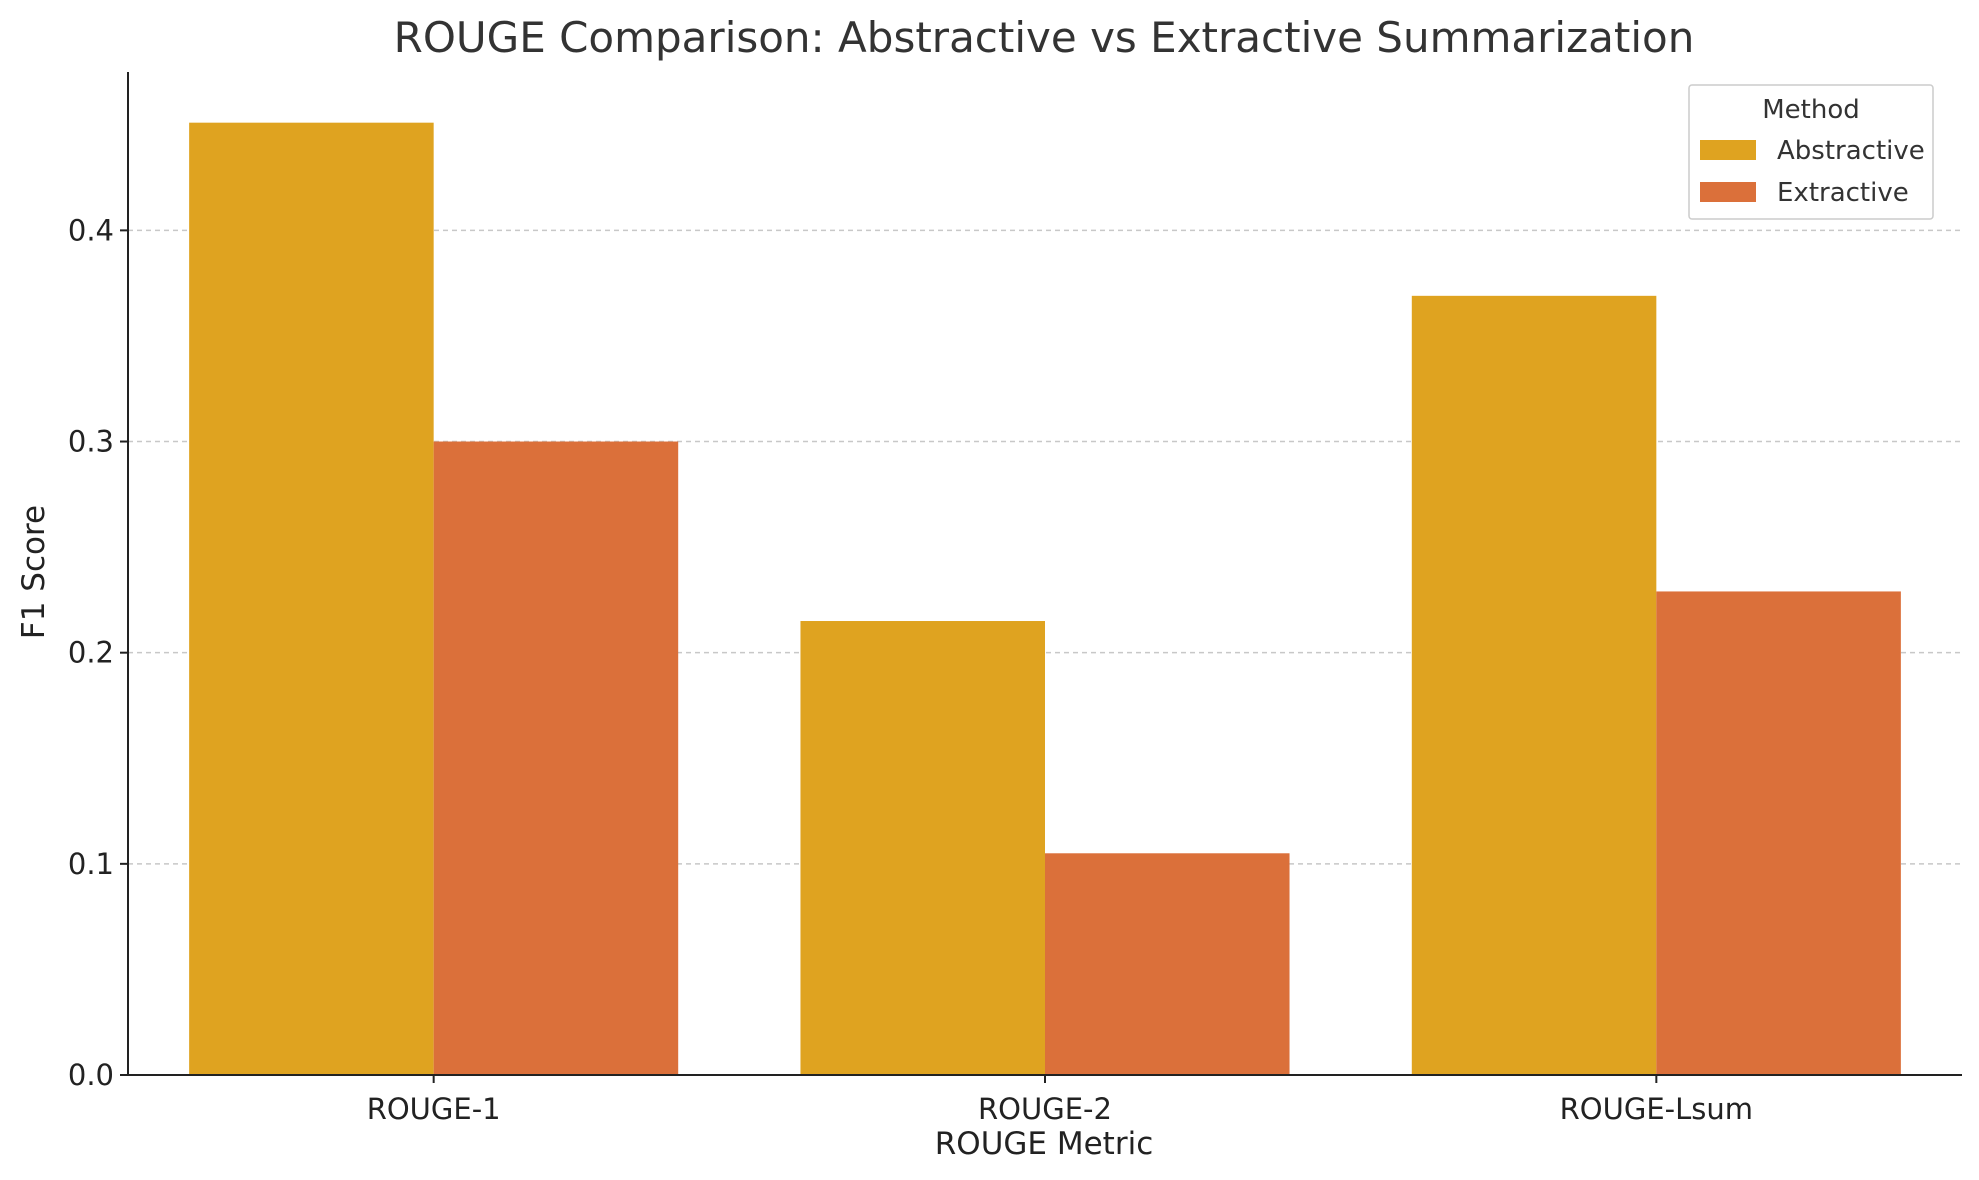 This screenshot has width=1979, height=1180. What do you see at coordinates (1811, 110) in the screenshot?
I see `legend-title: Method` at bounding box center [1811, 110].